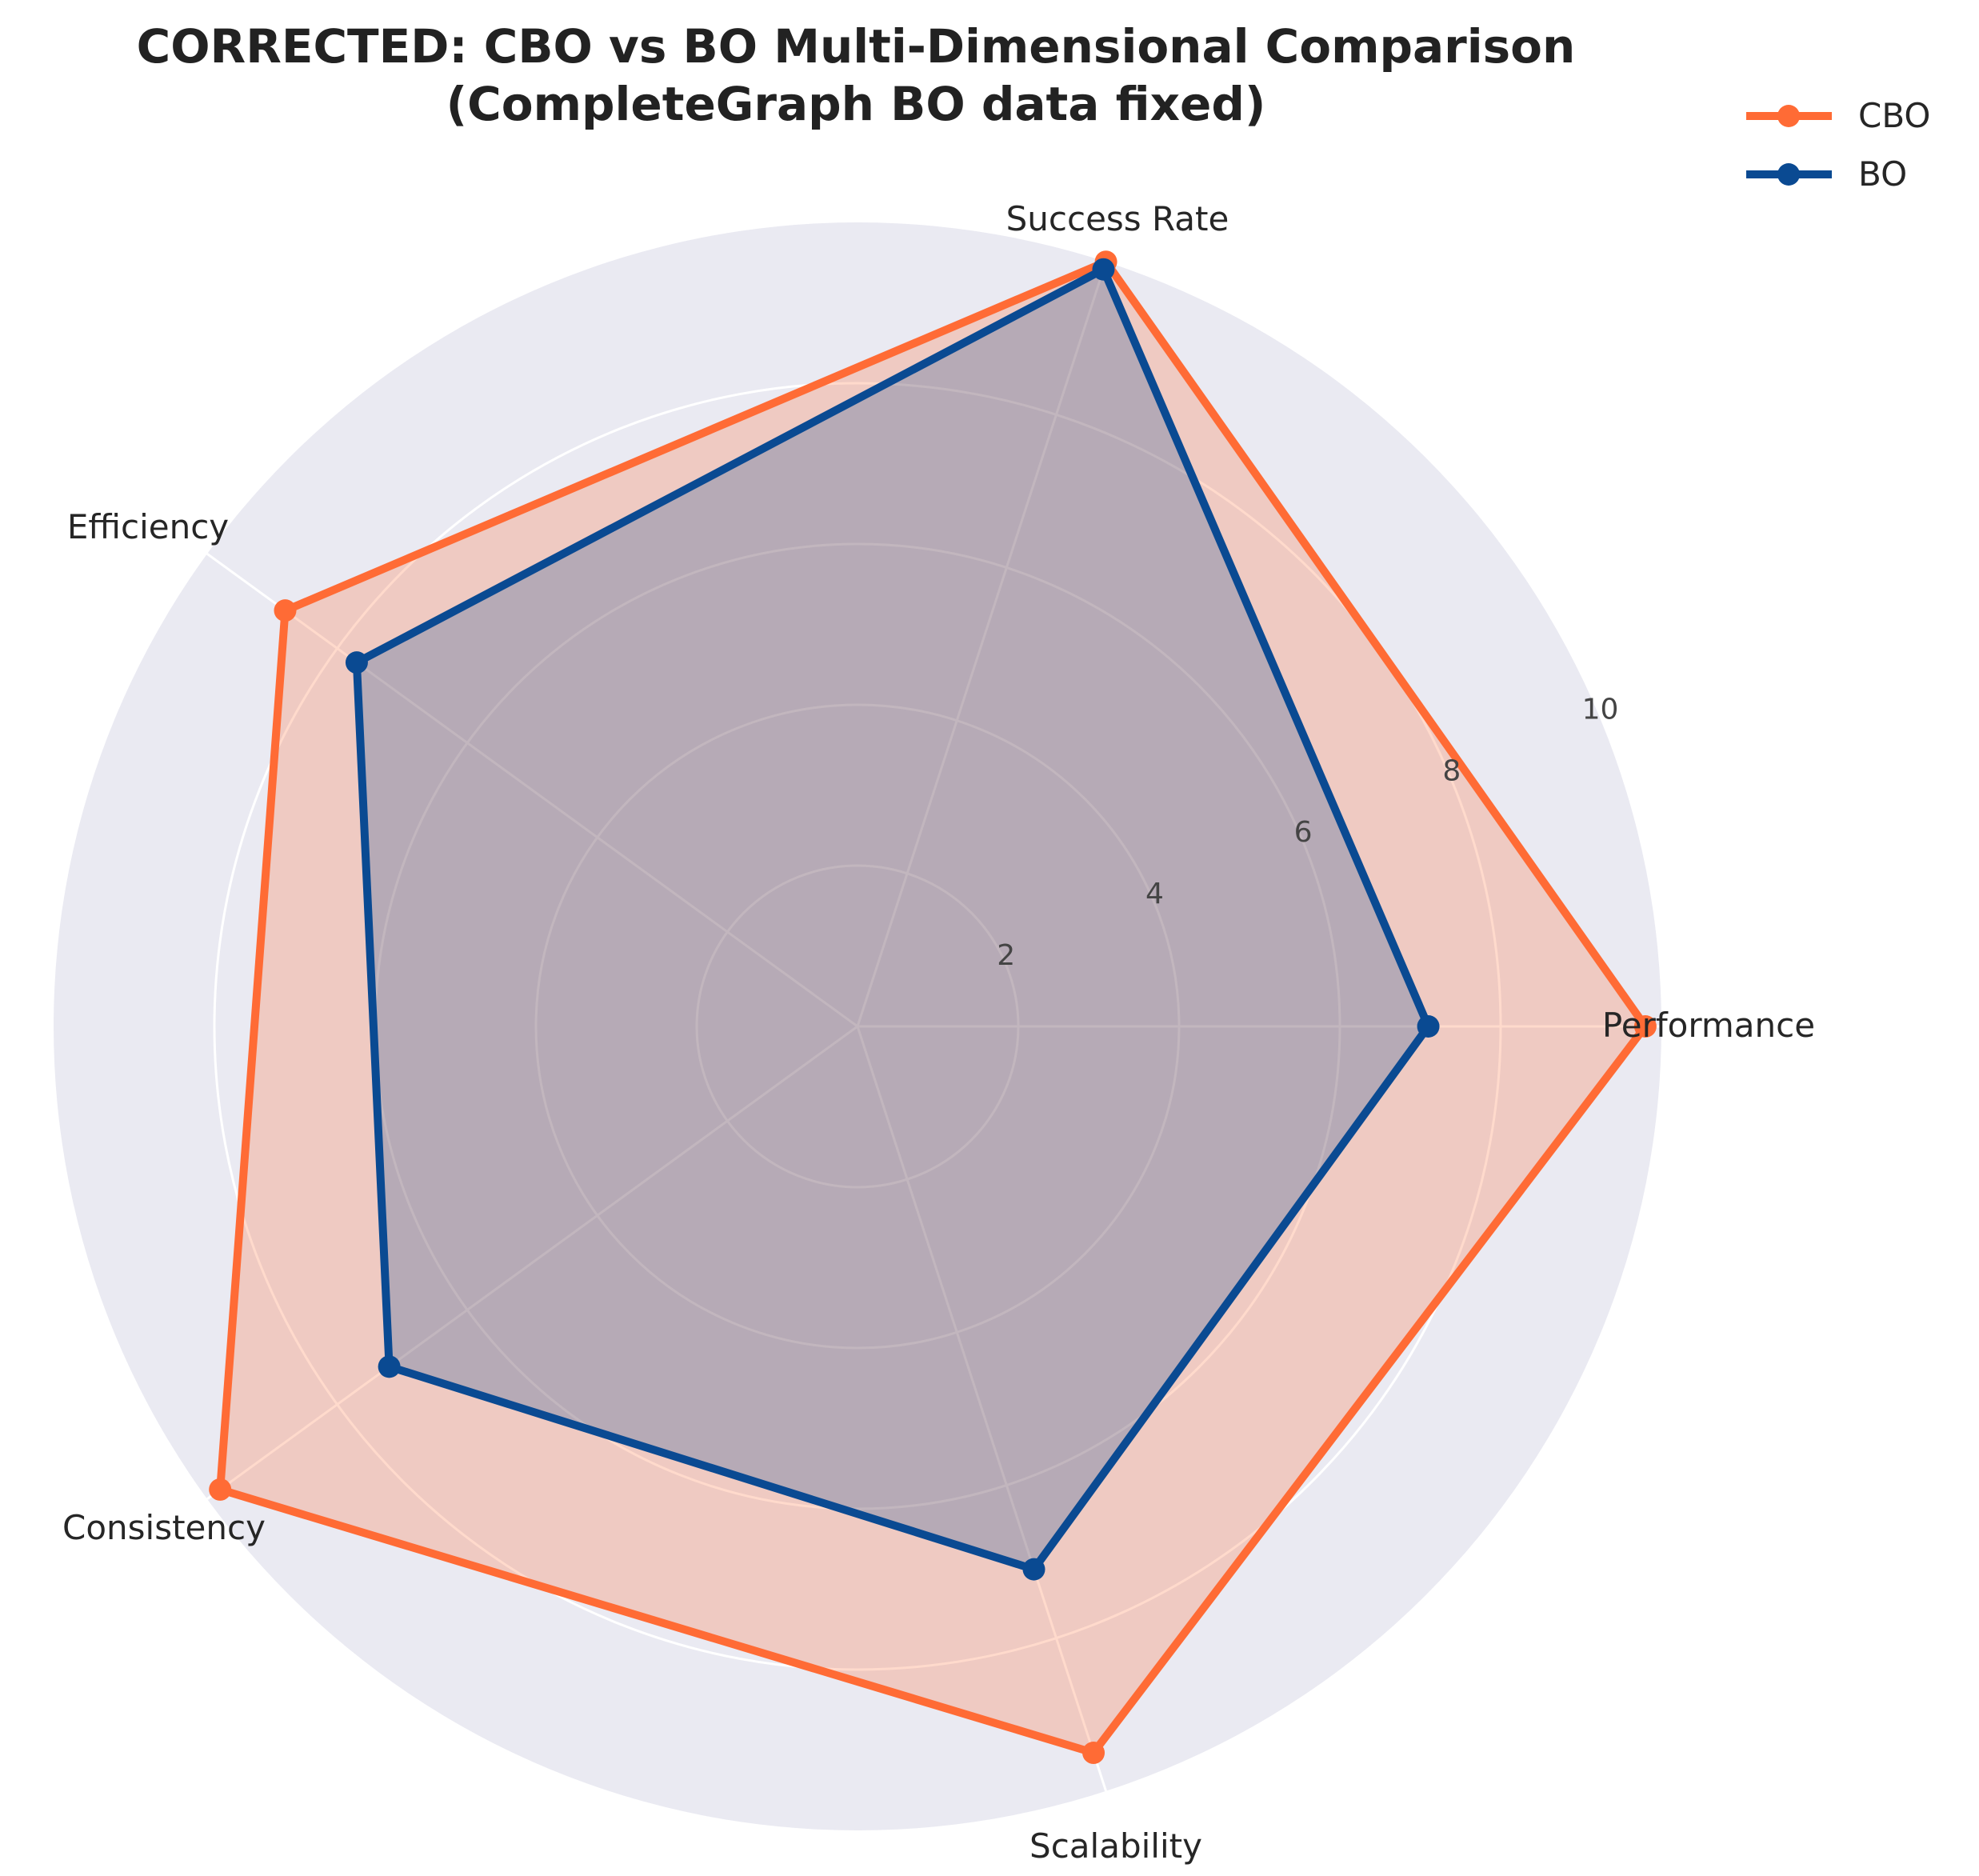  What do you see at coordinates (1303, 832) in the screenshot?
I see `tick-label-6: 6` at bounding box center [1303, 832].